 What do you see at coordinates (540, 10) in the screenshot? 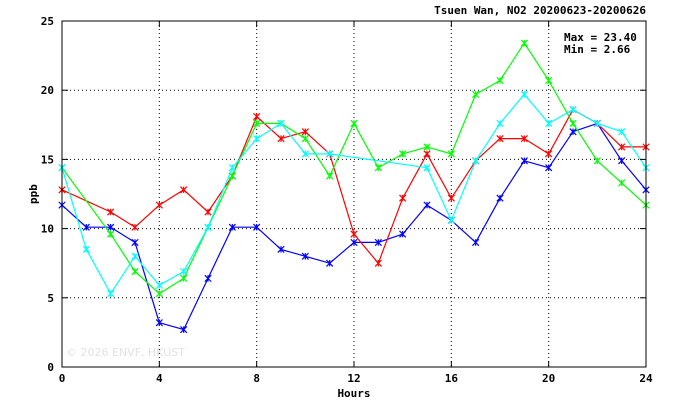
I see `chart-title: Tsuen Wan, NO2 20200623-20200626` at bounding box center [540, 10].